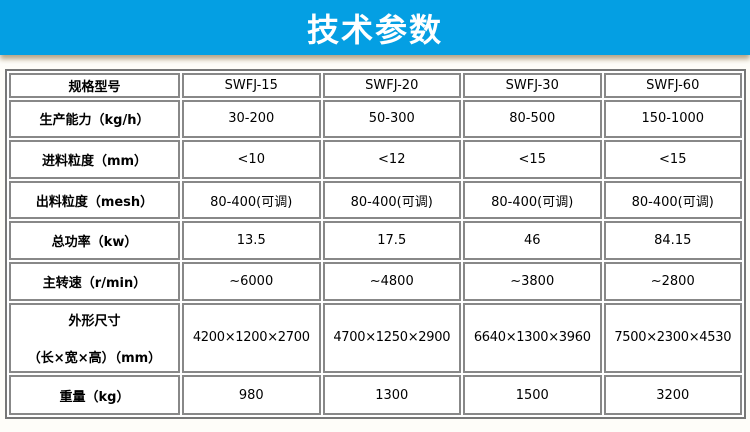 The height and width of the screenshot is (432, 750). Describe the element at coordinates (251, 159) in the screenshot. I see `table-cell: <10` at that location.